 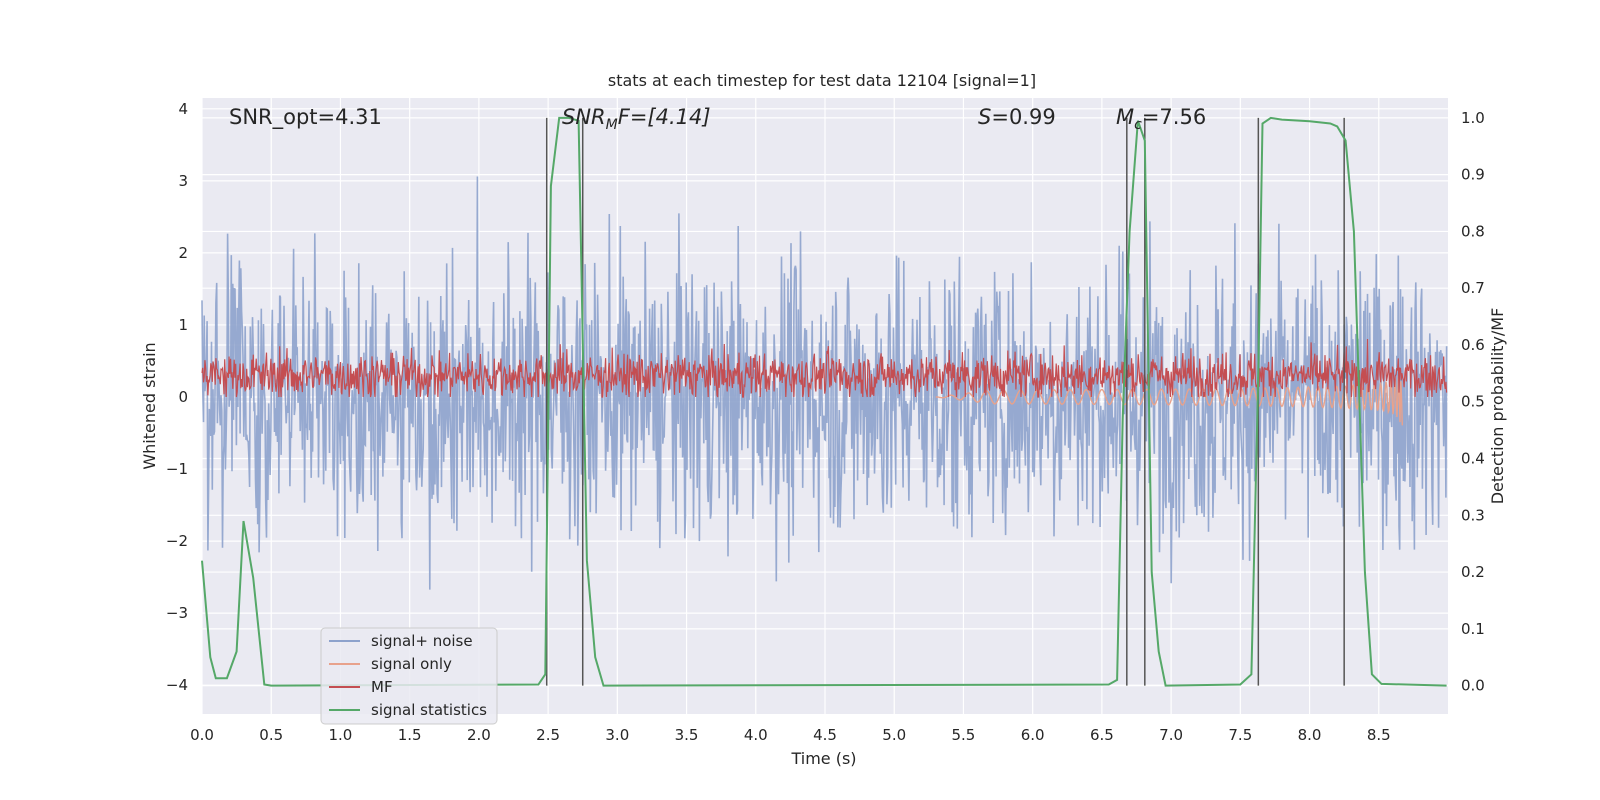 I want to click on x-tick-label: 1.5, so click(x=410, y=735).